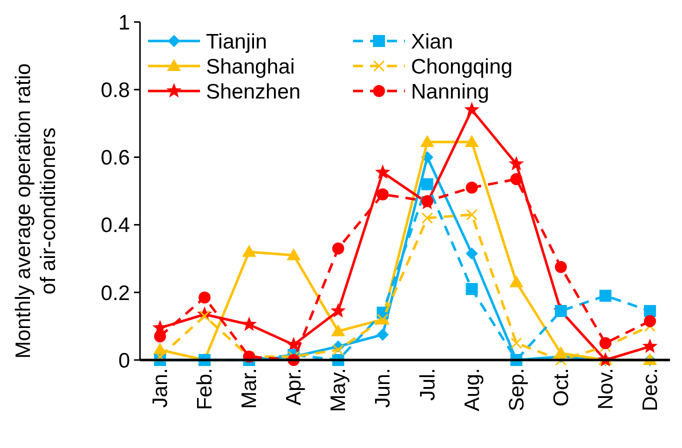  What do you see at coordinates (115, 293) in the screenshot?
I see `y-tick-label: 0.2` at bounding box center [115, 293].